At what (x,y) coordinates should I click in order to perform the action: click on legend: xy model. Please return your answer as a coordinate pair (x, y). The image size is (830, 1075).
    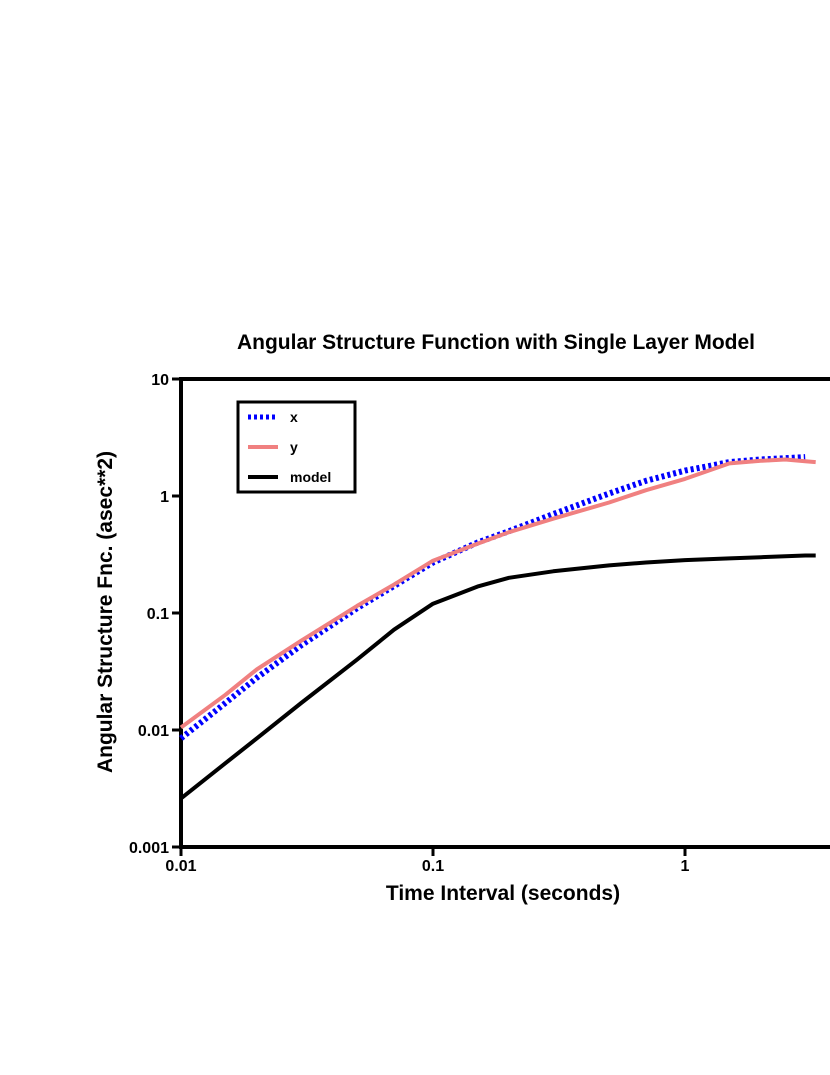
    Looking at the image, I should click on (296, 447).